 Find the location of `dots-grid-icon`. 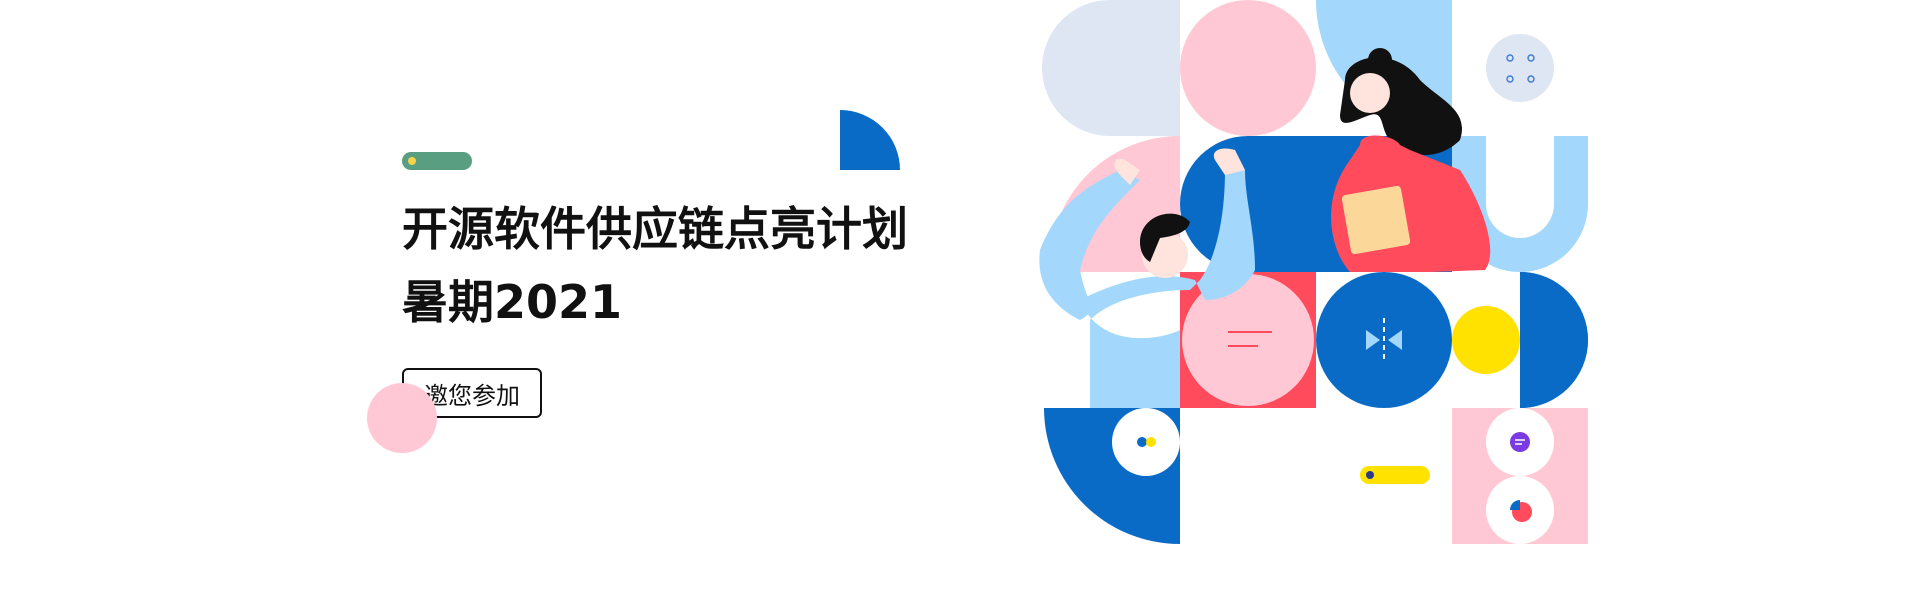

dots-grid-icon is located at coordinates (1520, 68).